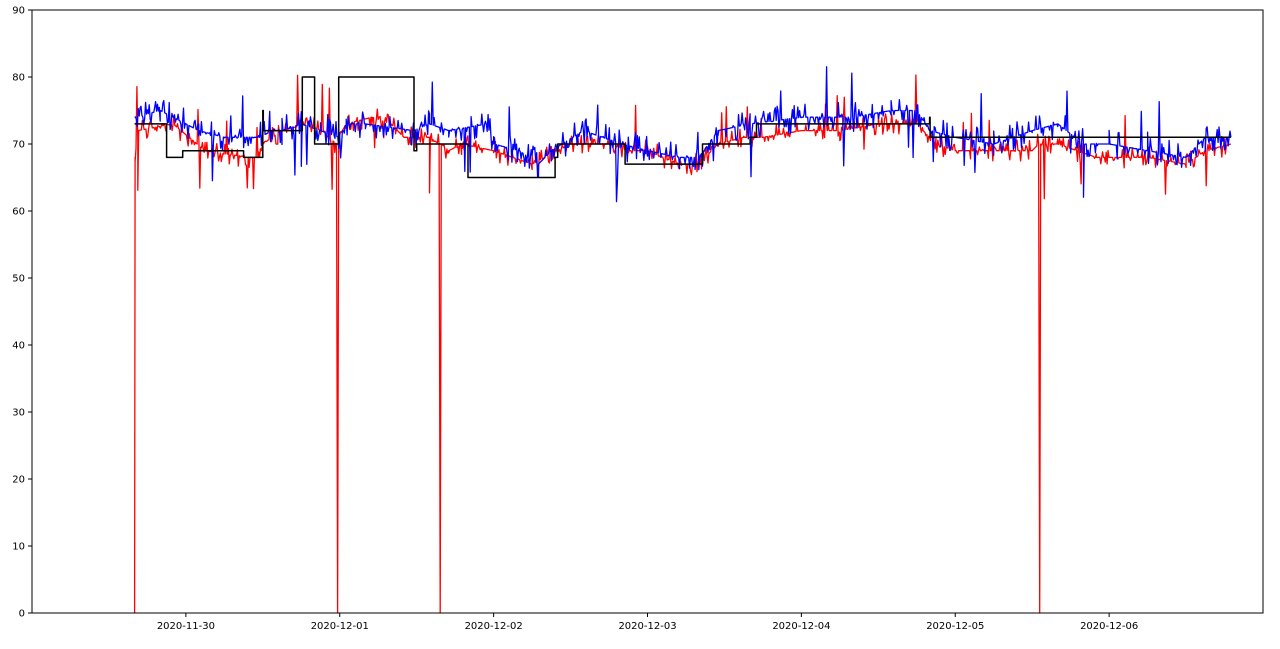  I want to click on x-tick-label: 2020-12-01, so click(340, 626).